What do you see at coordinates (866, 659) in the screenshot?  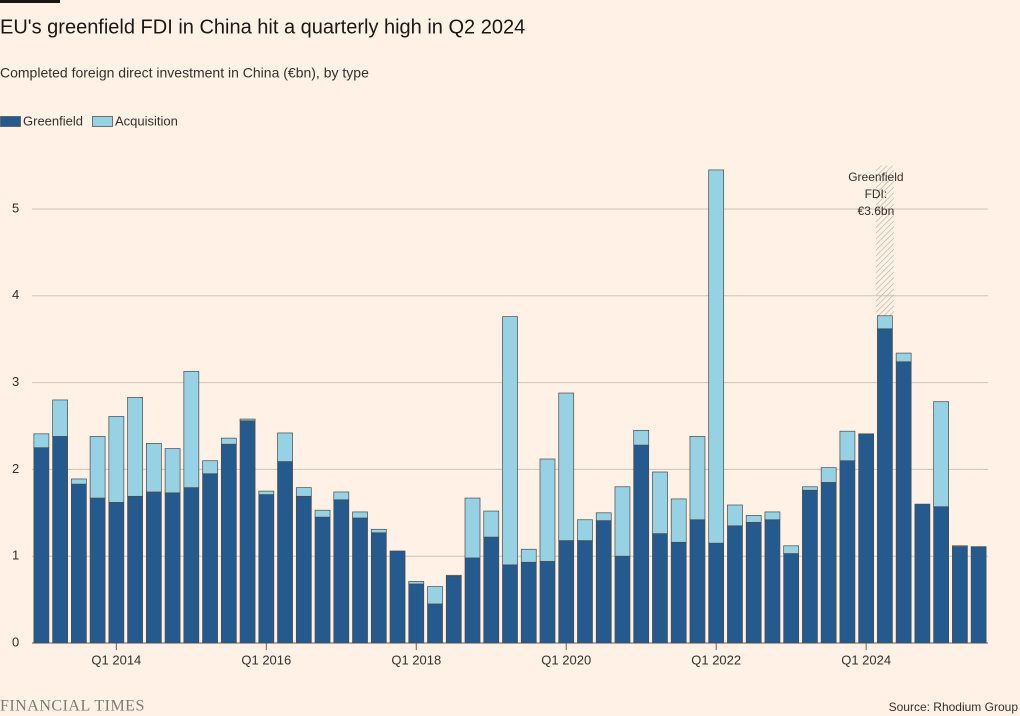 I see `x-tick-label: Q1 2024` at bounding box center [866, 659].